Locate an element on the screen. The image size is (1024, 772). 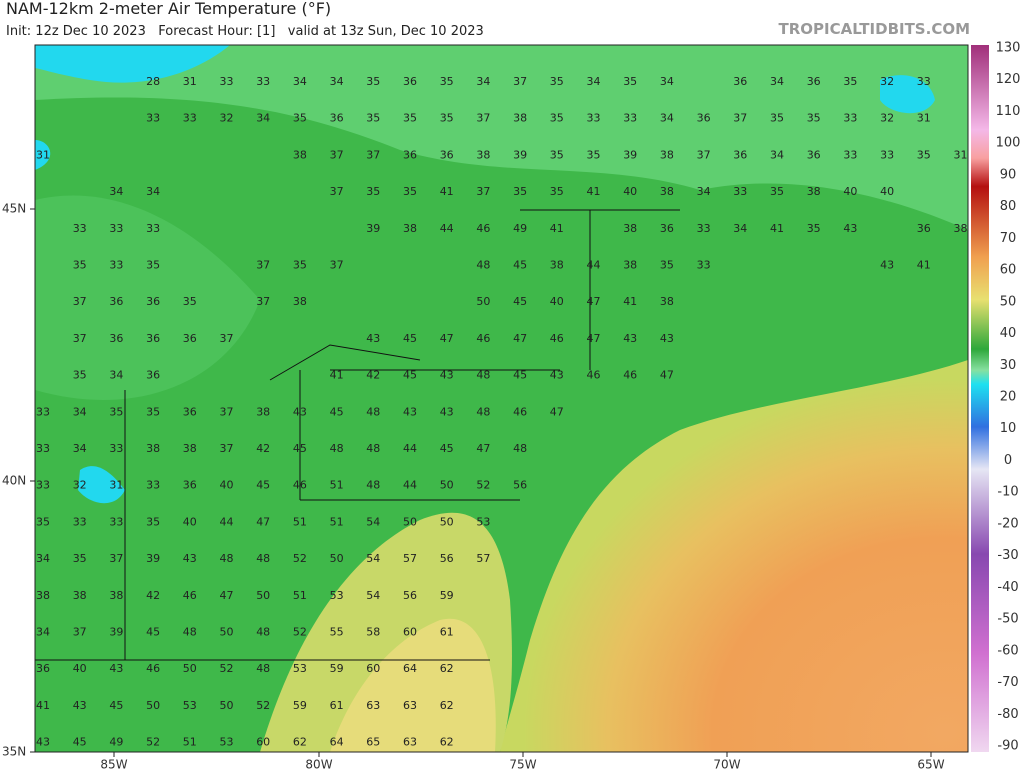
station-temperature: 31 is located at coordinates (116, 485).